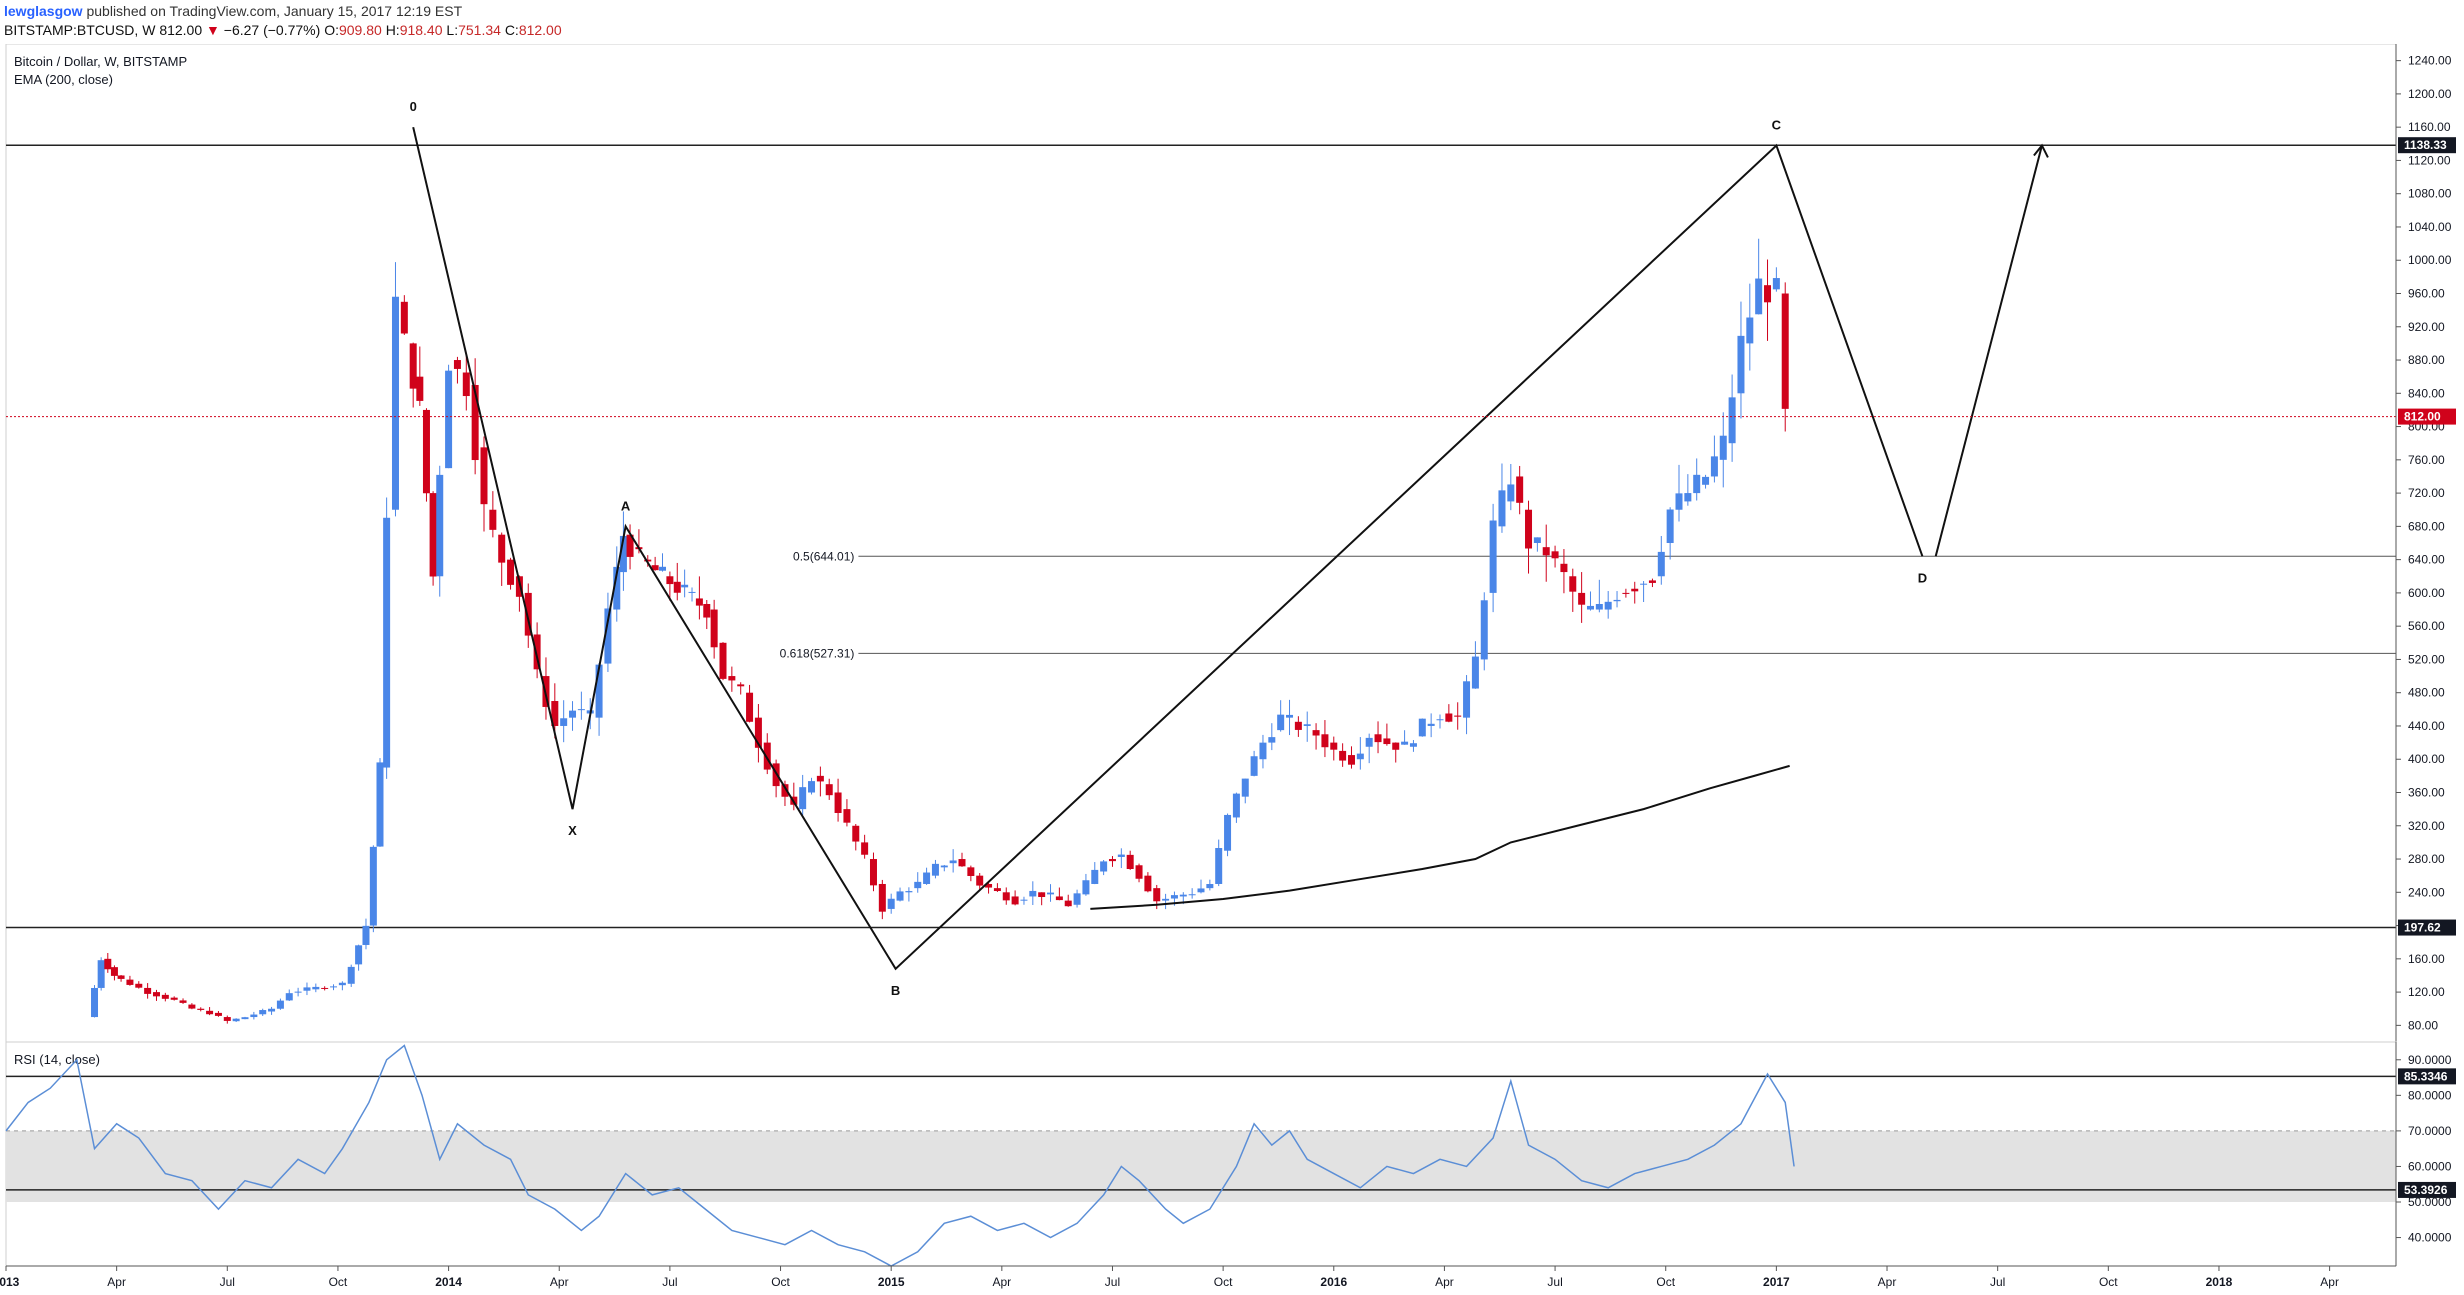 Image resolution: width=2464 pixels, height=1295 pixels. I want to click on pattern-point-label: A, so click(626, 505).